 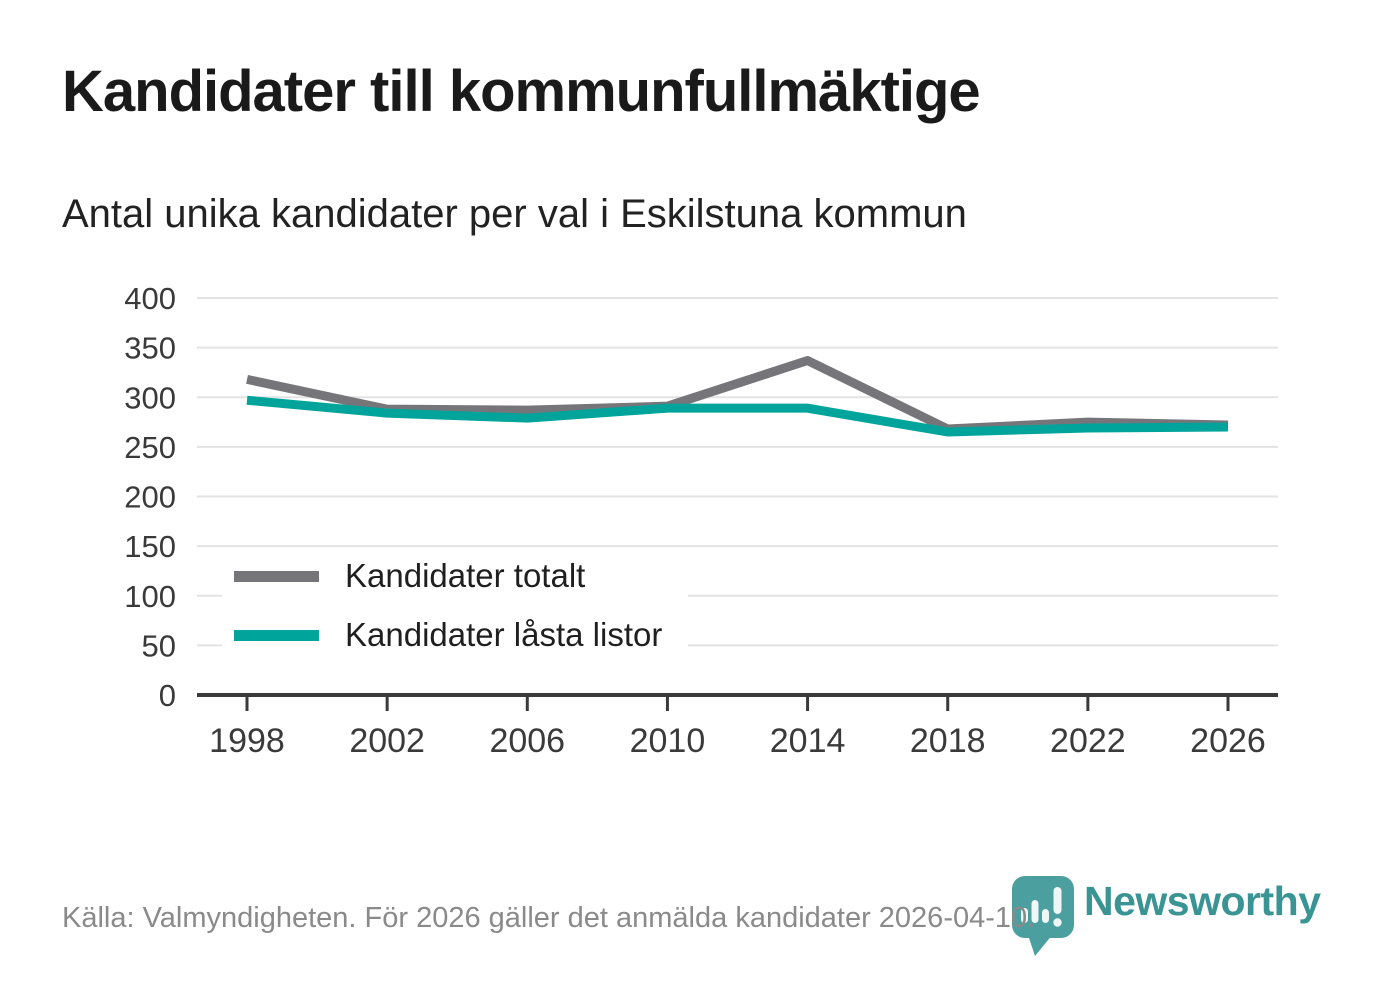 What do you see at coordinates (668, 741) in the screenshot?
I see `x-tick-label: 2010` at bounding box center [668, 741].